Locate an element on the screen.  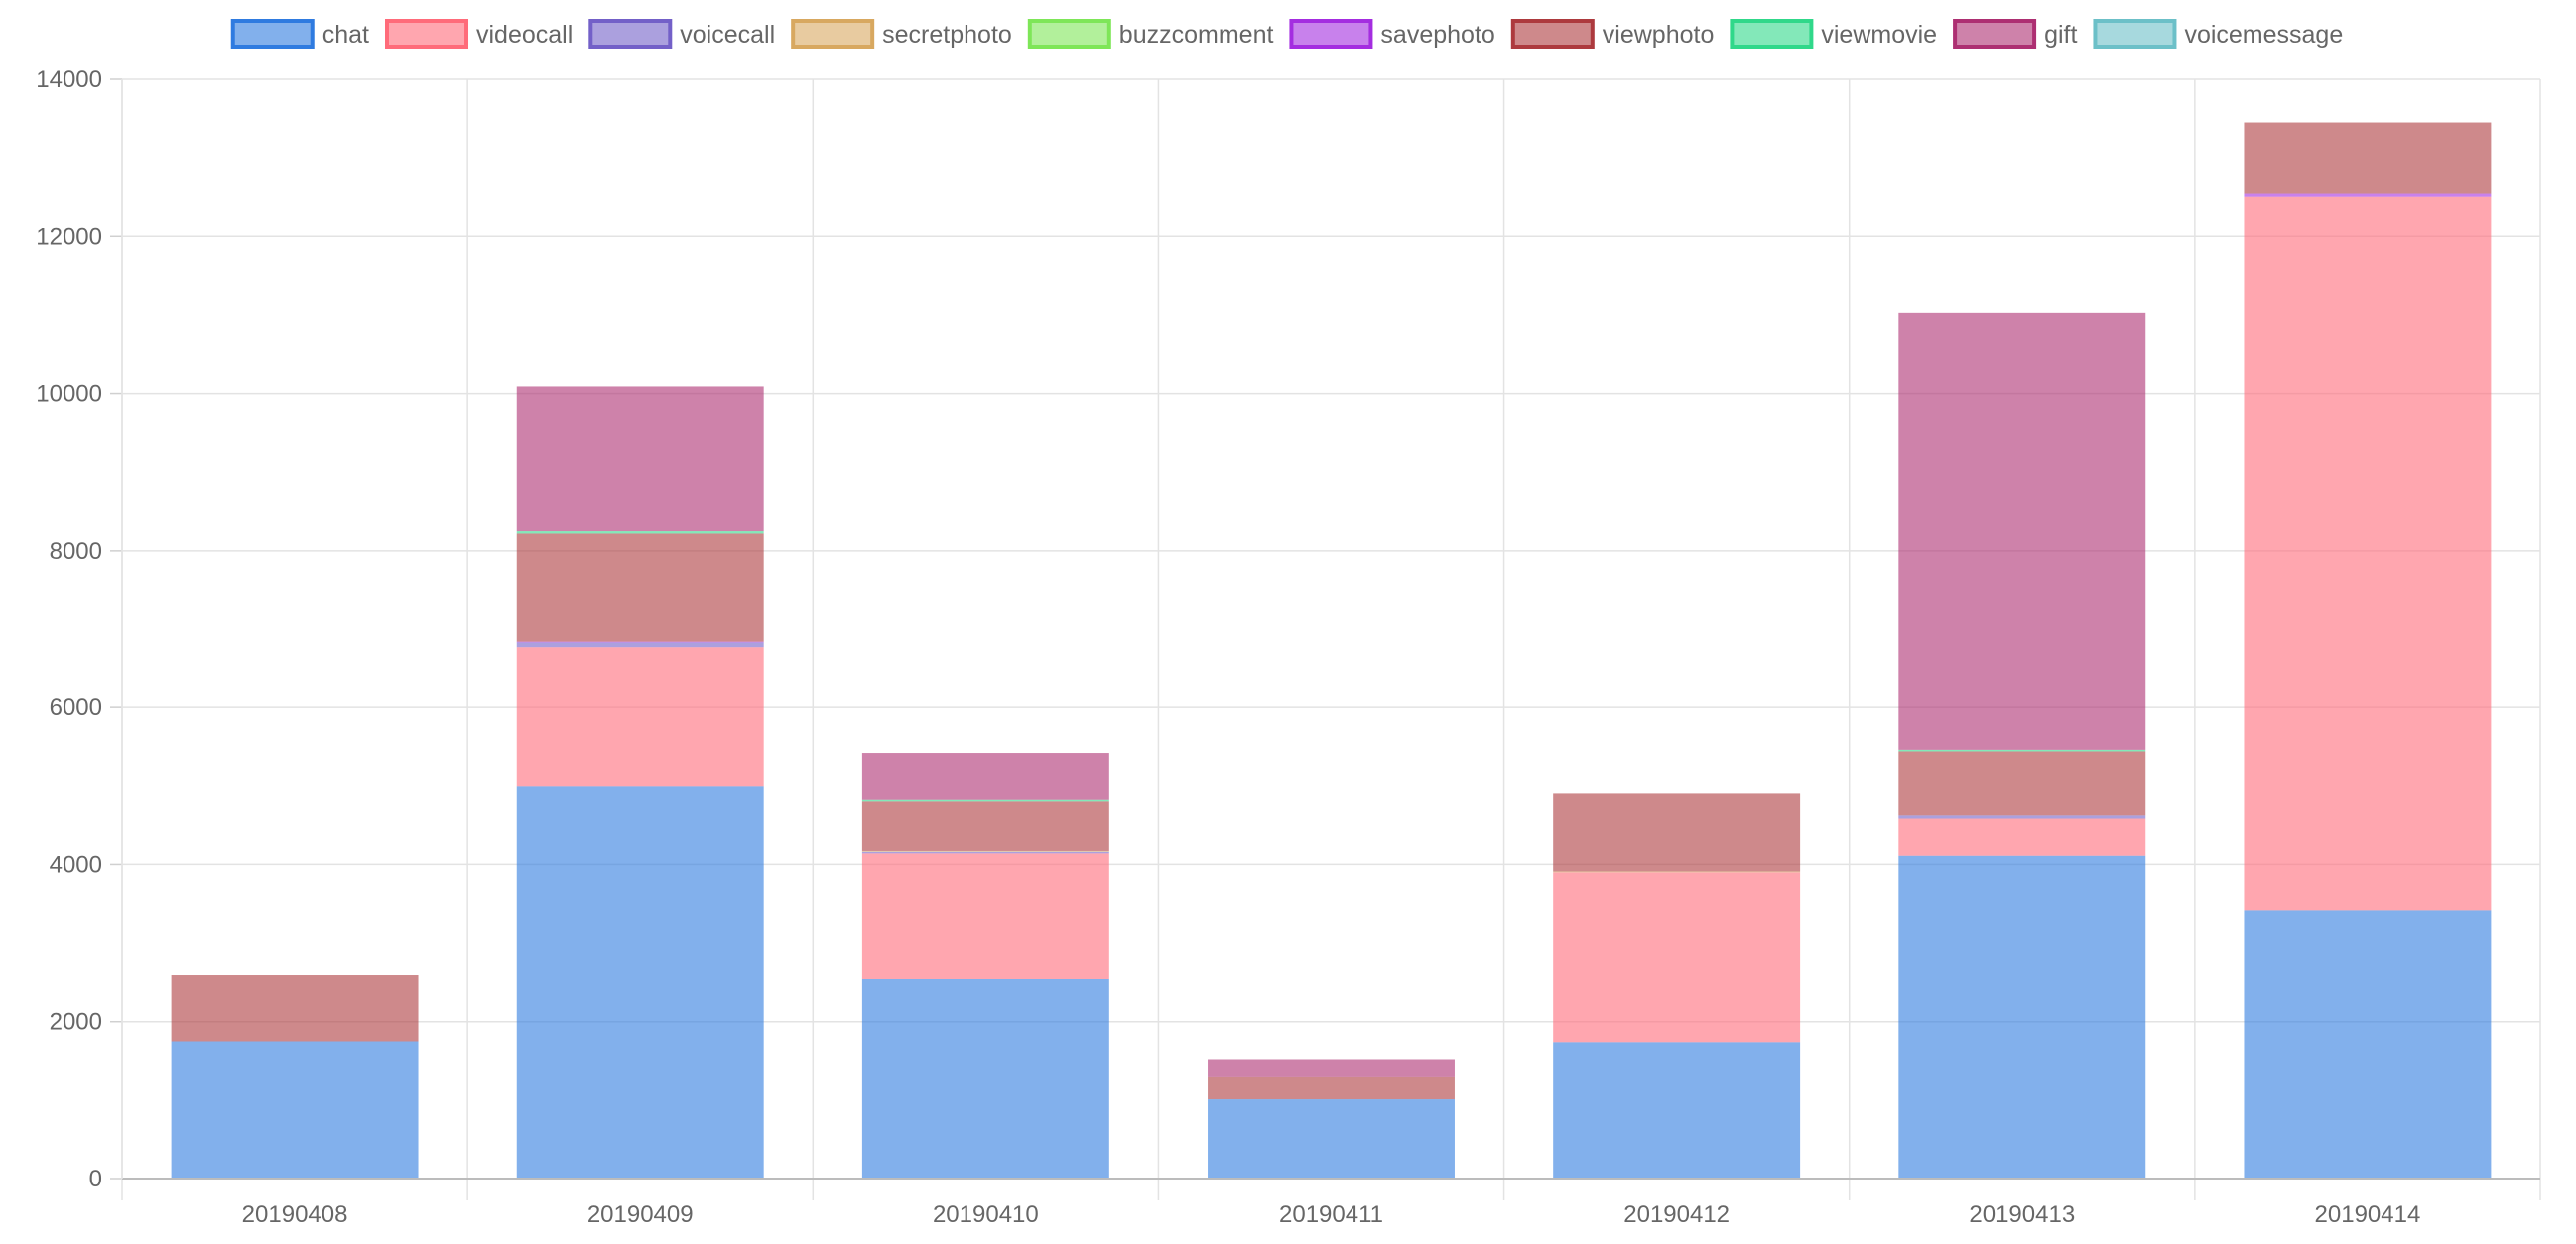
legend-item-voicecall: voicecall is located at coordinates (682, 34).